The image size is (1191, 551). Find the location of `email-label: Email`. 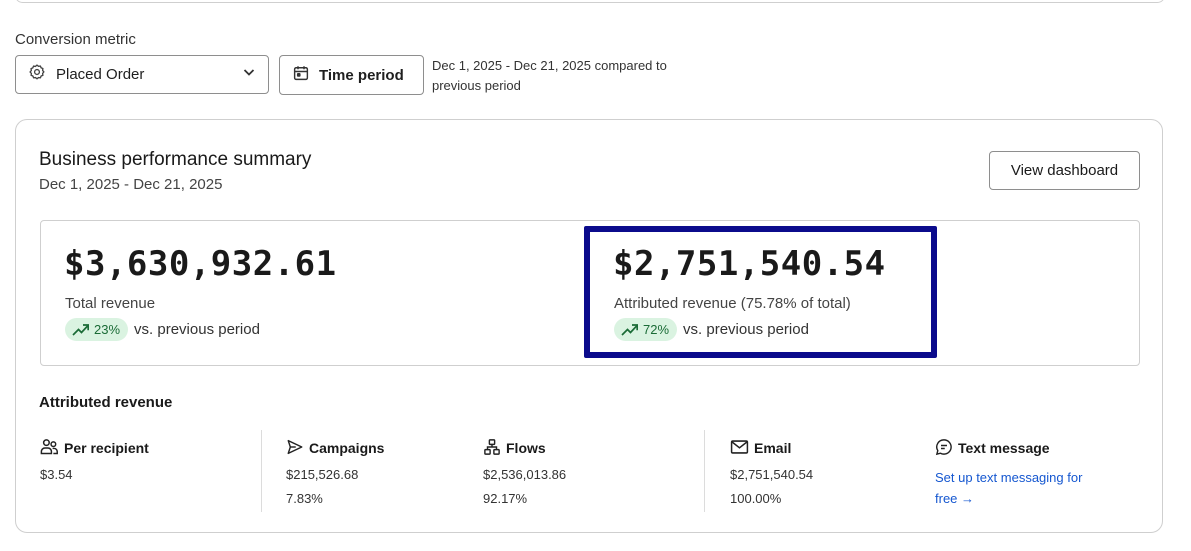

email-label: Email is located at coordinates (773, 448).